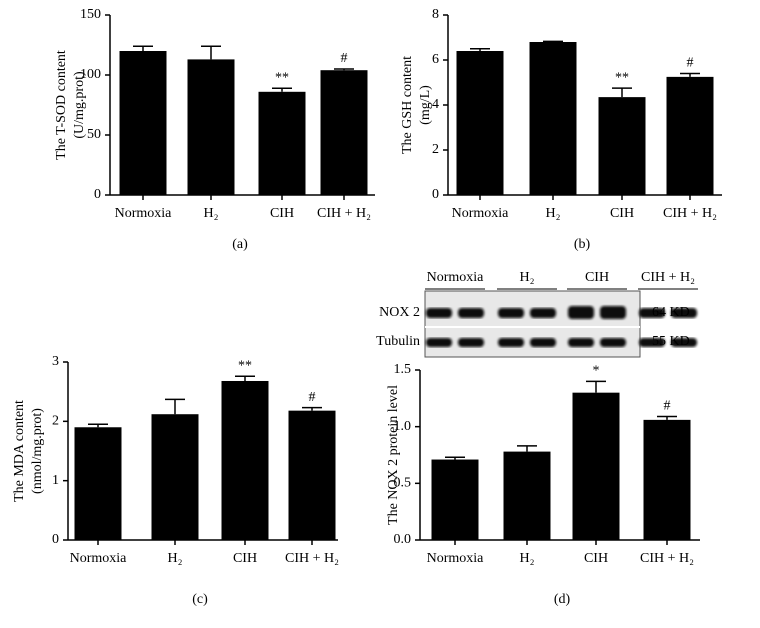 This screenshot has width=760, height=628. I want to click on y-tick-label: 6, so click(435, 59).